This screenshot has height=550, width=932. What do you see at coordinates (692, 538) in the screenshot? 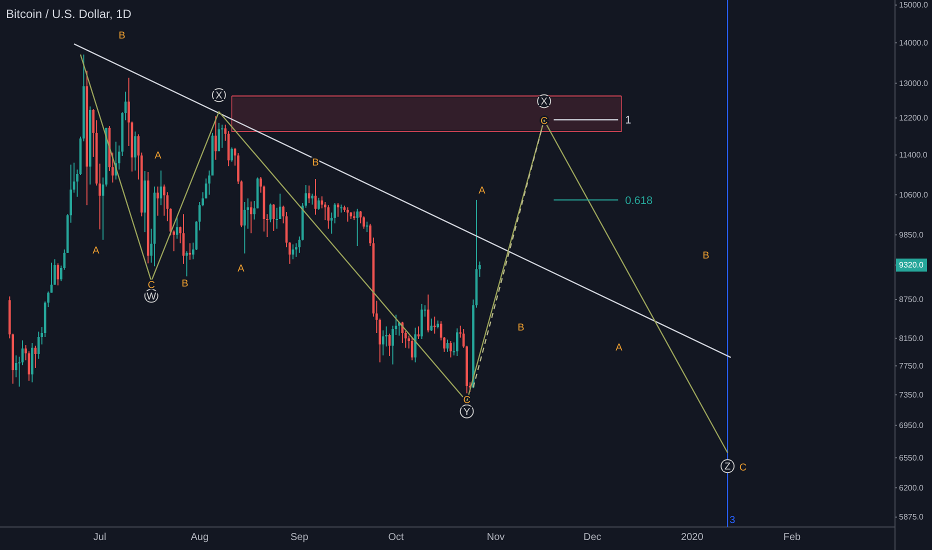
I see `x-tick-label: 2020` at bounding box center [692, 538].